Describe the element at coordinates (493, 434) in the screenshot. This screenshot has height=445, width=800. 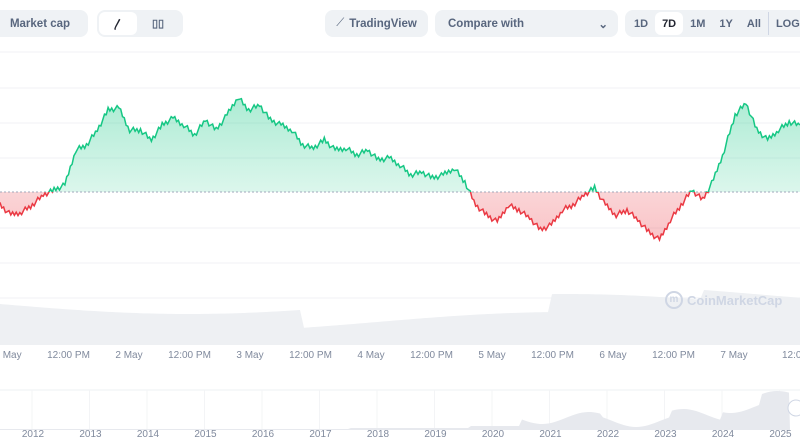
I see `overview-year-label: 2020` at that location.